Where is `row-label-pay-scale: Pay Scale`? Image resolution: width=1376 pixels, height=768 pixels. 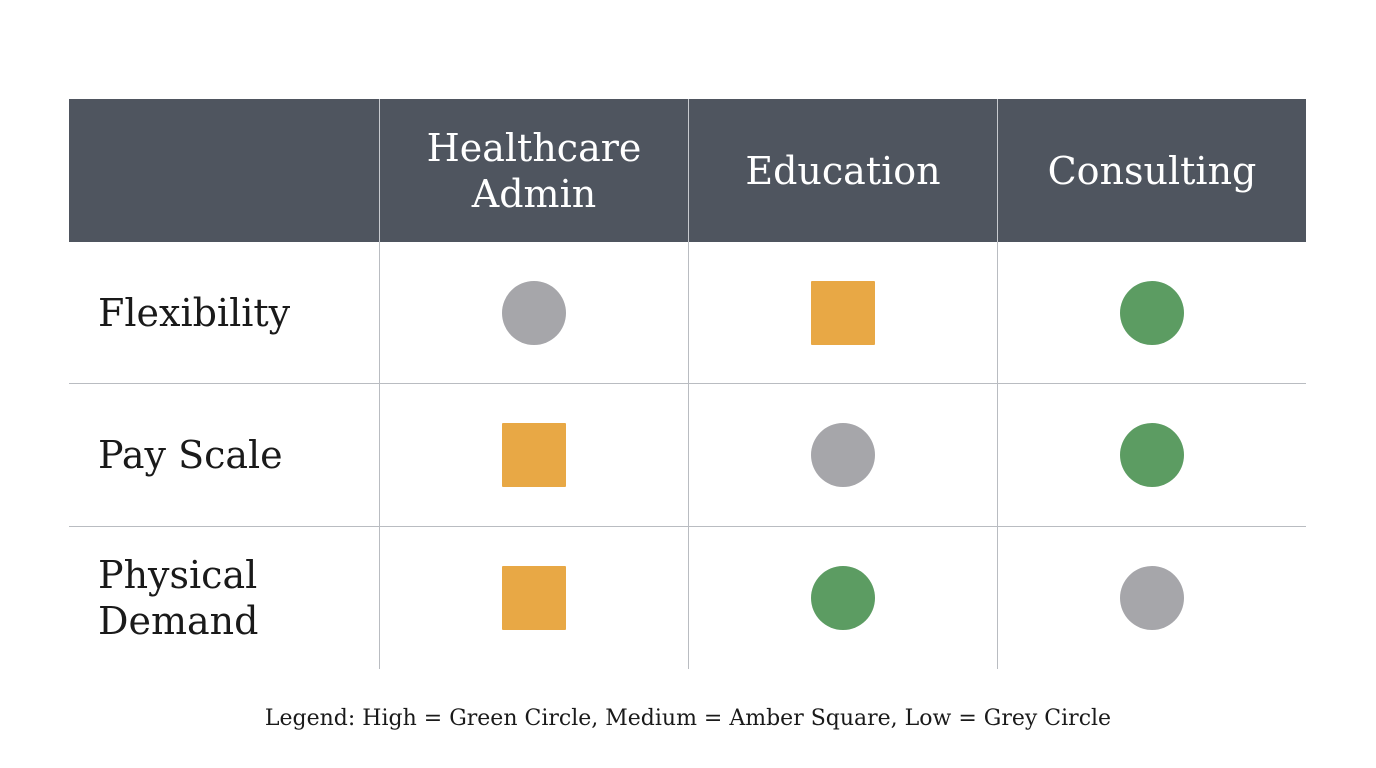
row-label-pay-scale: Pay Scale is located at coordinates (224, 455).